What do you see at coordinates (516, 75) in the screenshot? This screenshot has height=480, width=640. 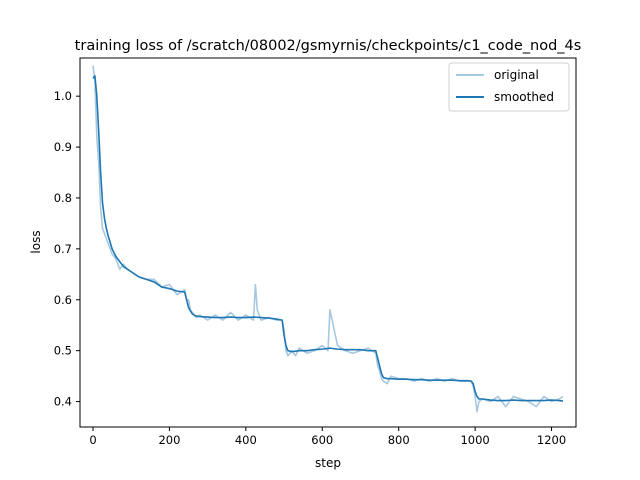 I see `legend-label-original: original` at bounding box center [516, 75].